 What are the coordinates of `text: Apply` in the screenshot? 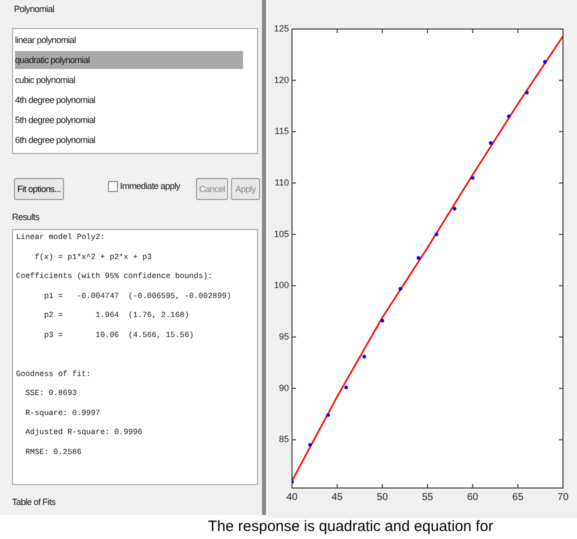 It's located at (245, 189).